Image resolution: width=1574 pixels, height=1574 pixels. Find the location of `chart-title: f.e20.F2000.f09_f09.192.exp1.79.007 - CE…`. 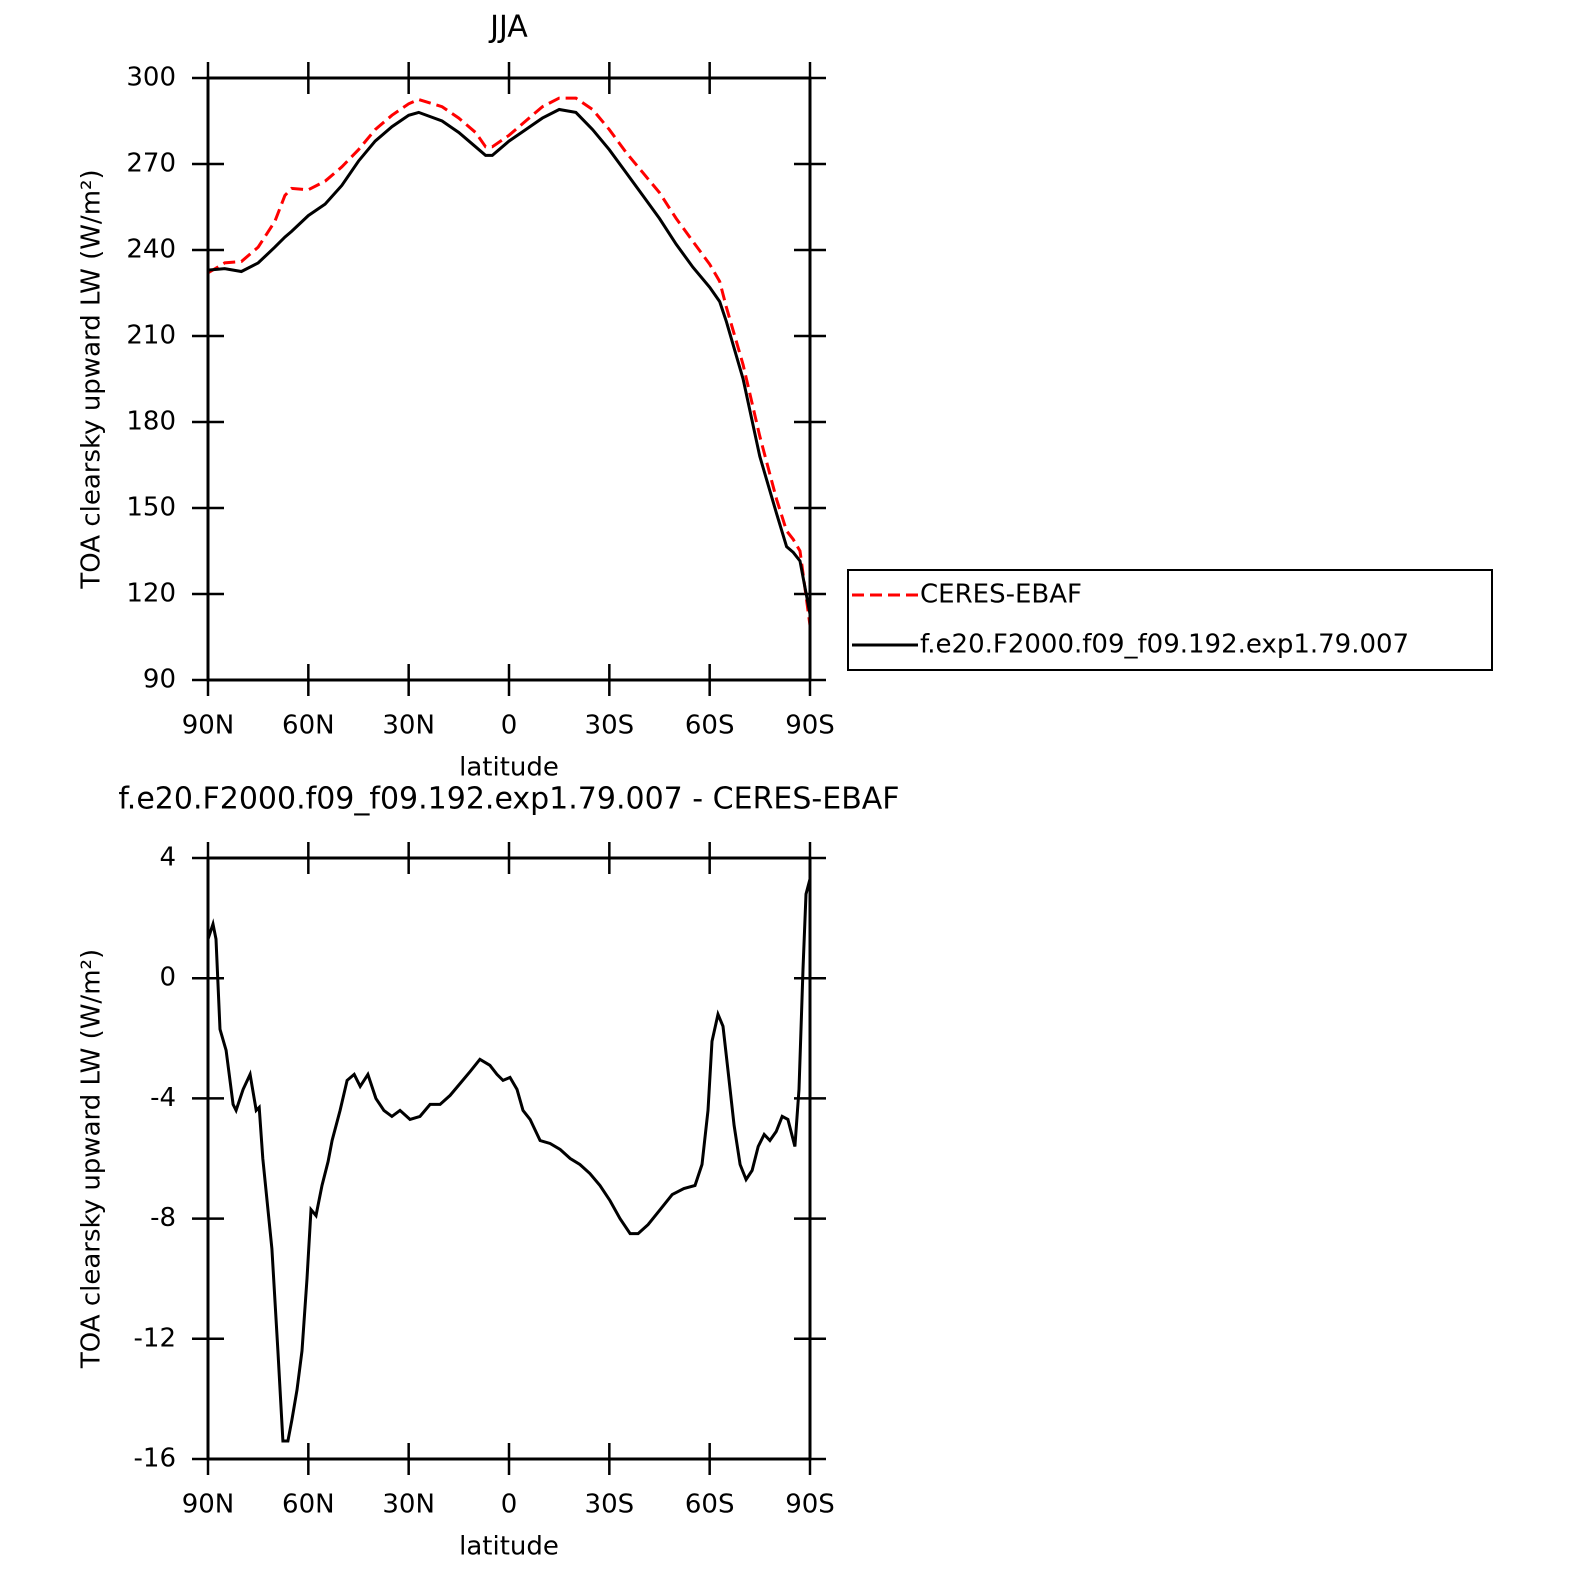

chart-title: f.e20.F2000.f09_f09.192.exp1.79.007 - CE… is located at coordinates (508, 799).